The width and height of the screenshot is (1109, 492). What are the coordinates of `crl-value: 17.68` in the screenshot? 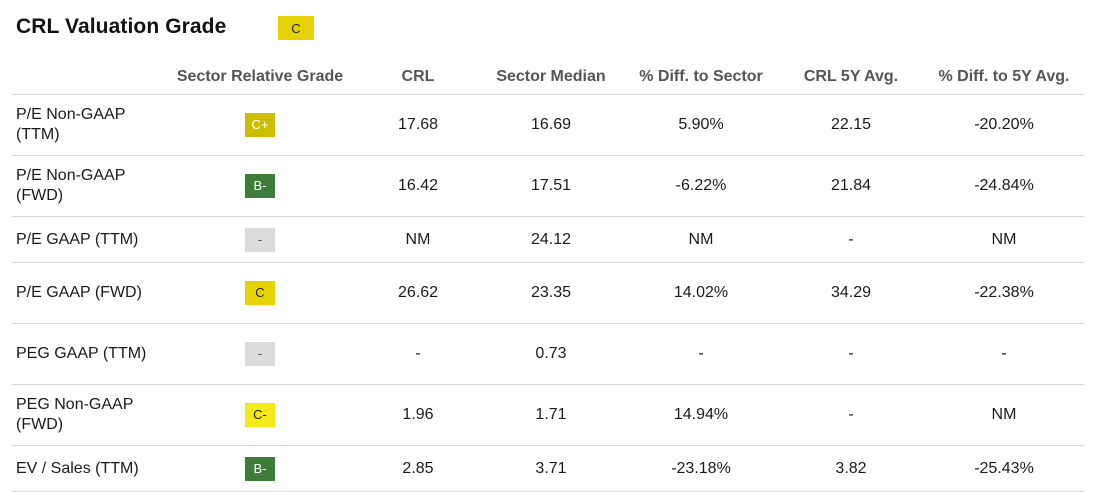 It's located at (418, 125).